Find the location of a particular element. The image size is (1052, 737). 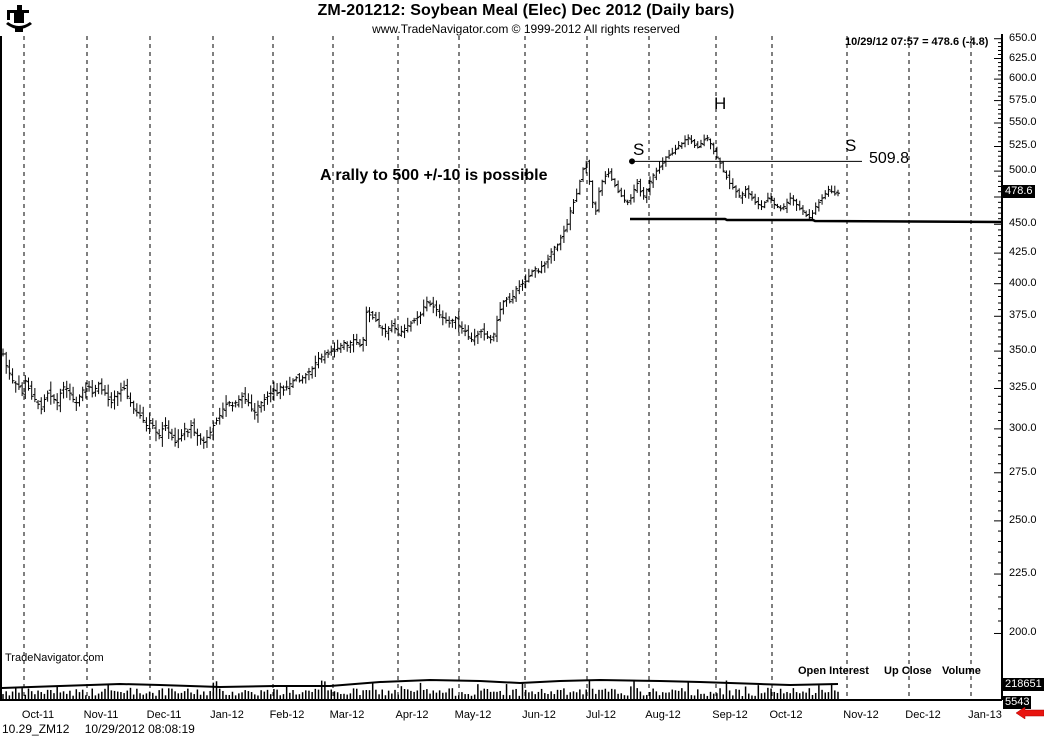

trade-navigator-logo-icon is located at coordinates (19, 18).